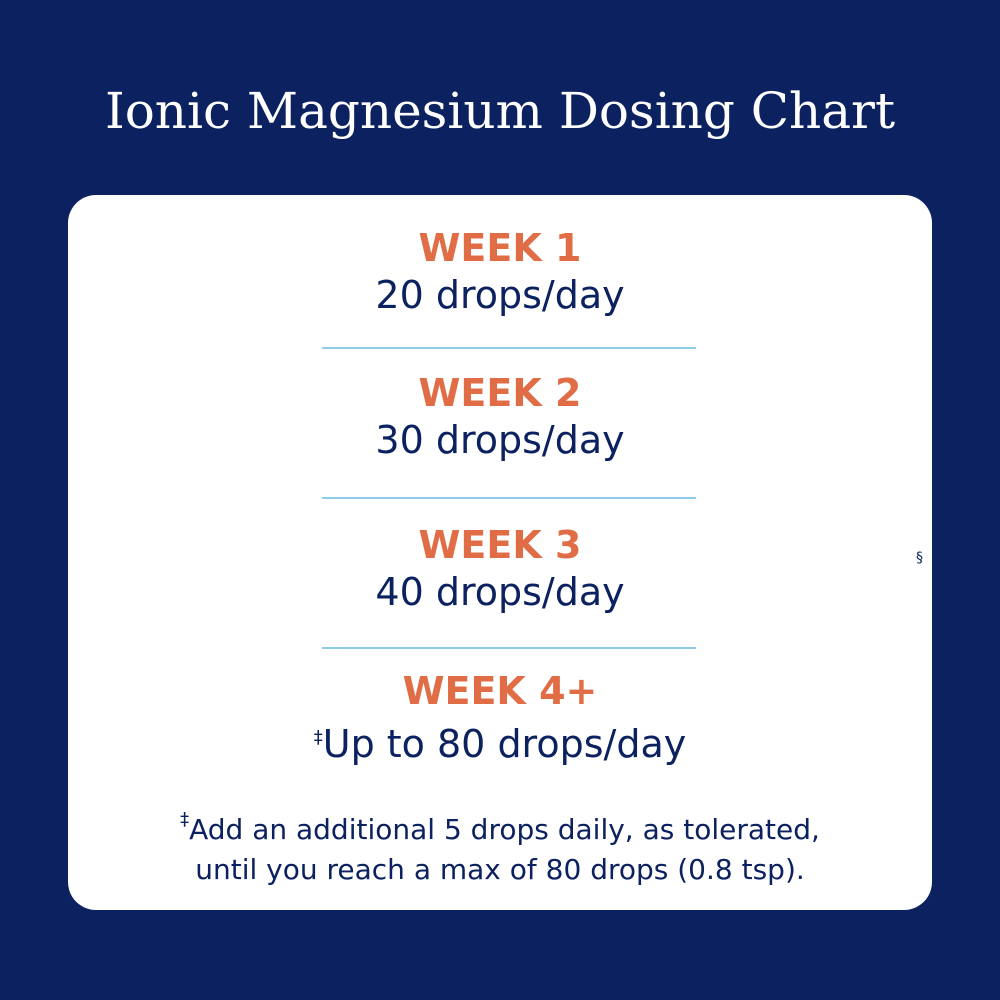 This screenshot has width=1000, height=1000. I want to click on dose-text: 30 drops/day, so click(500, 440).